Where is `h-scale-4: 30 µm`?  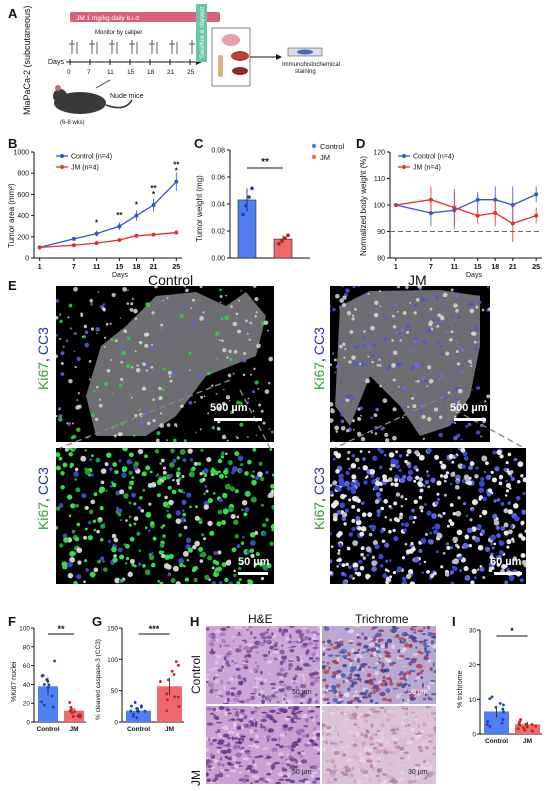
h-scale-4: 30 µm is located at coordinates (418, 772).